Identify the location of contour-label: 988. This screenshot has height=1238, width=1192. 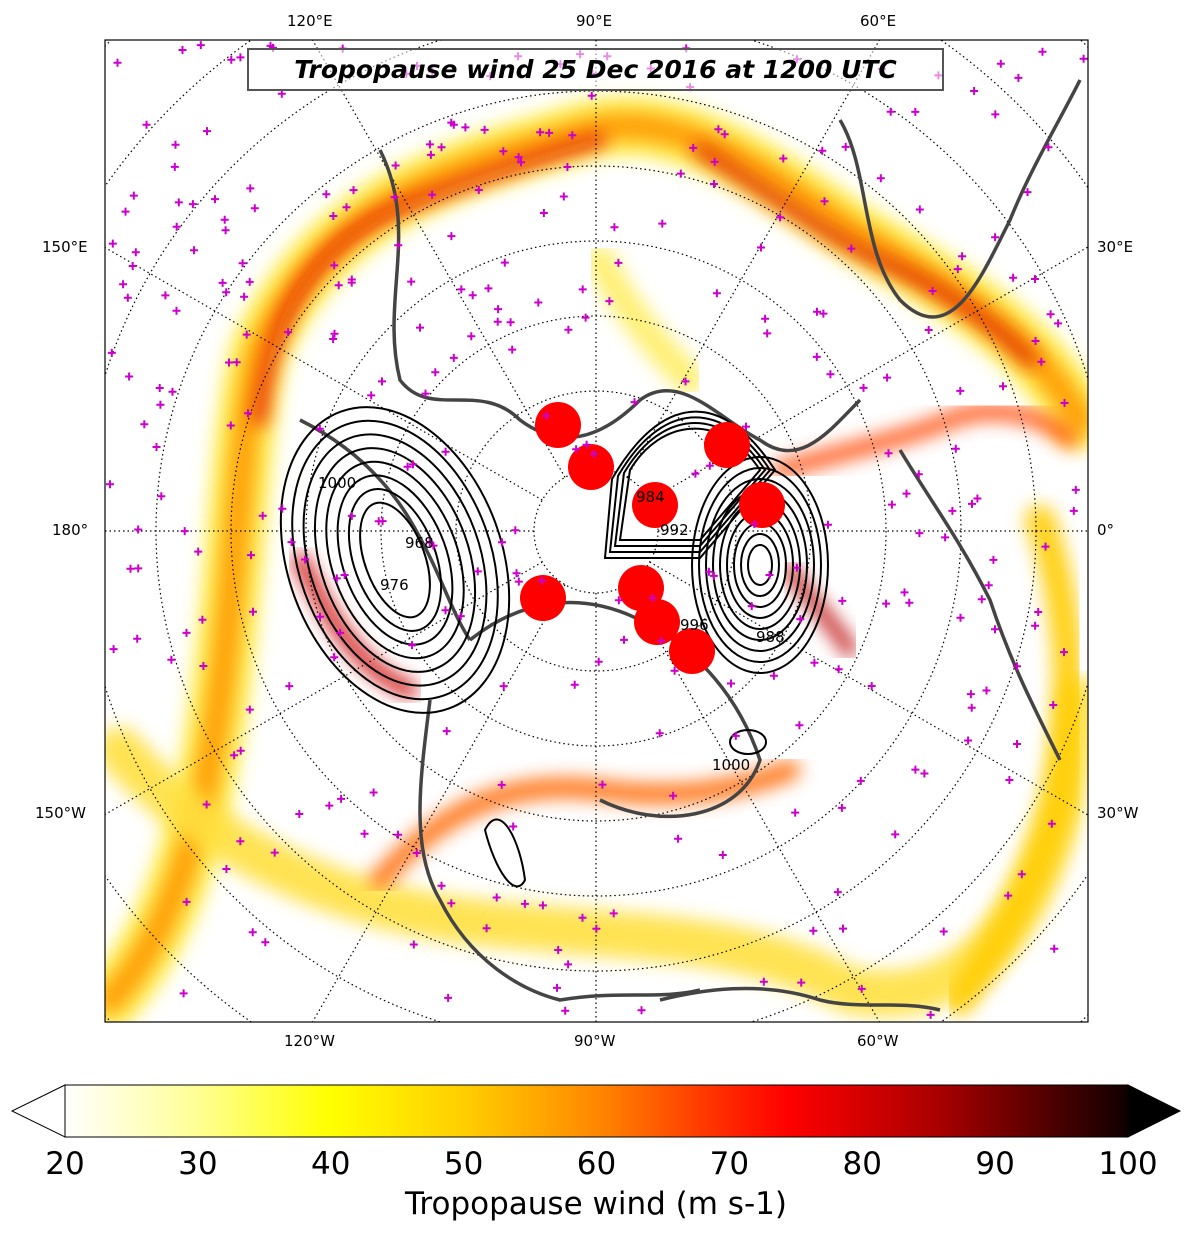
(770, 637).